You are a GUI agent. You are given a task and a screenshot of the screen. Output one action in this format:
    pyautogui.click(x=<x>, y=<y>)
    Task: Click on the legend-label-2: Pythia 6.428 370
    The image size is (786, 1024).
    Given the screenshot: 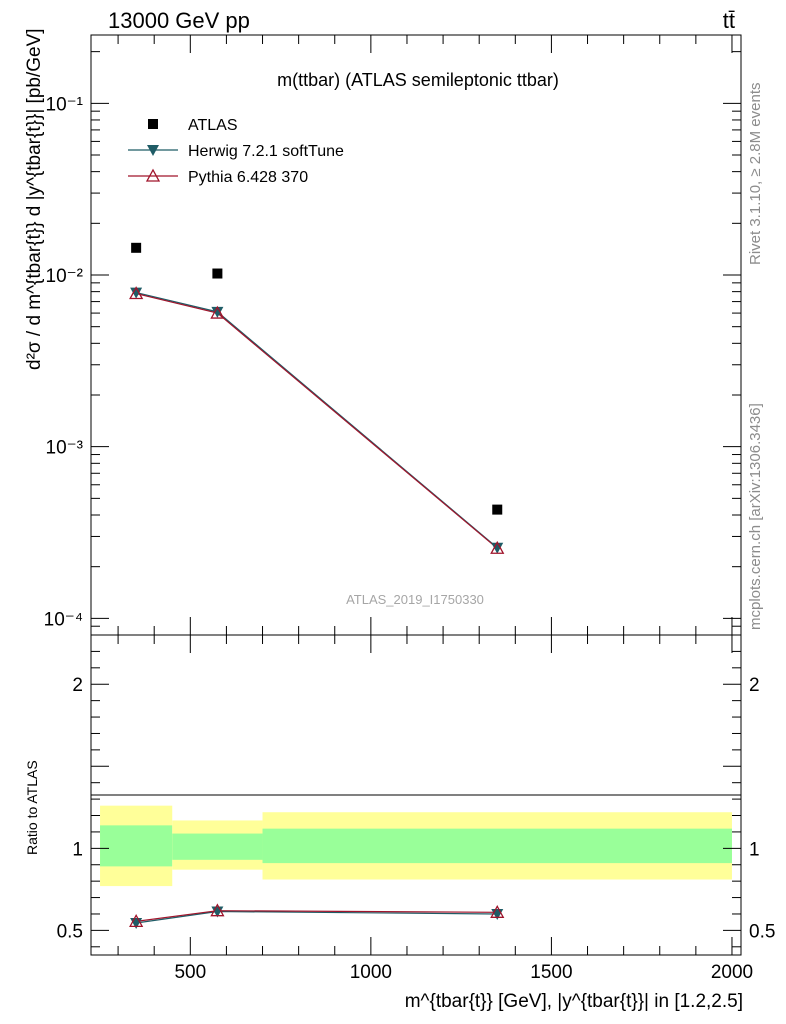 What is the action you would take?
    pyautogui.click(x=248, y=177)
    